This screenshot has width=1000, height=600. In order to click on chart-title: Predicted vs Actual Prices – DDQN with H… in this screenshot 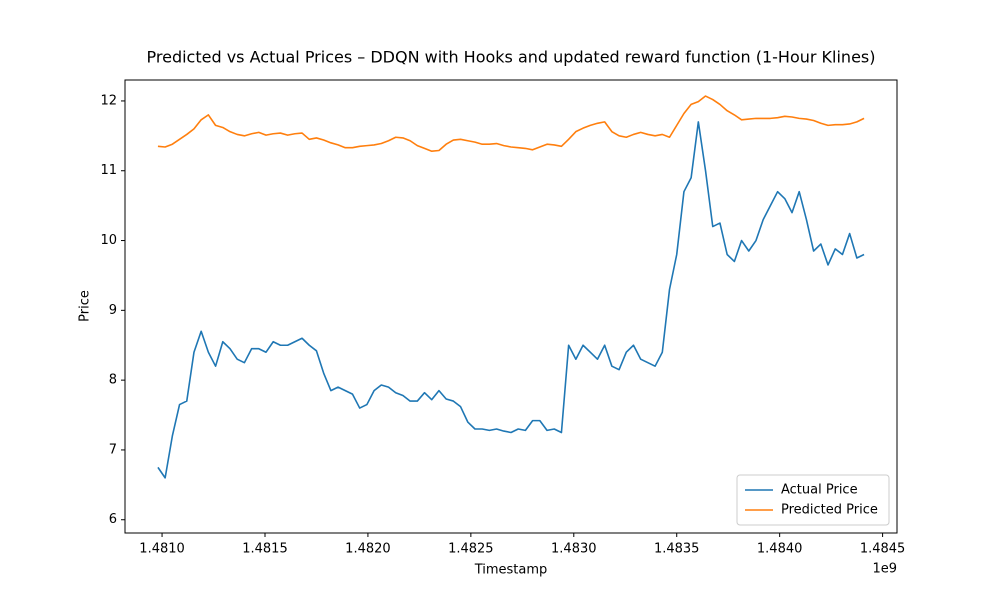, I will do `click(511, 57)`.